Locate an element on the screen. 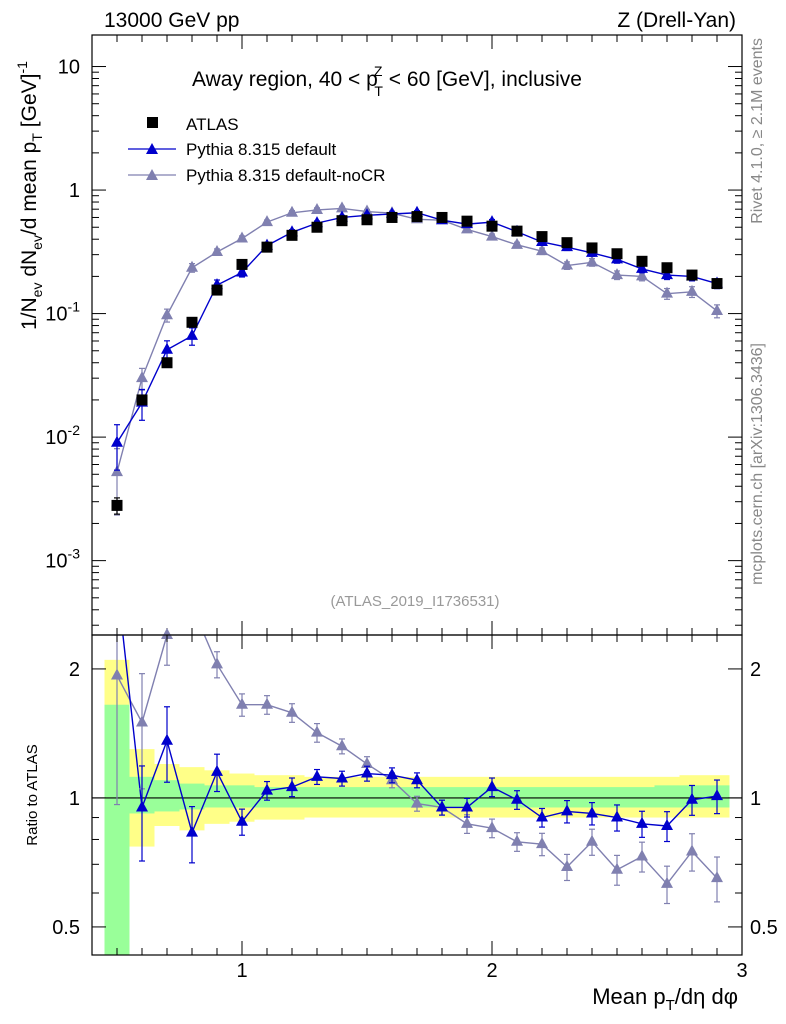 This screenshot has width=786, height=1024. header-left-label: 13000 GeV pp is located at coordinates (171, 20).